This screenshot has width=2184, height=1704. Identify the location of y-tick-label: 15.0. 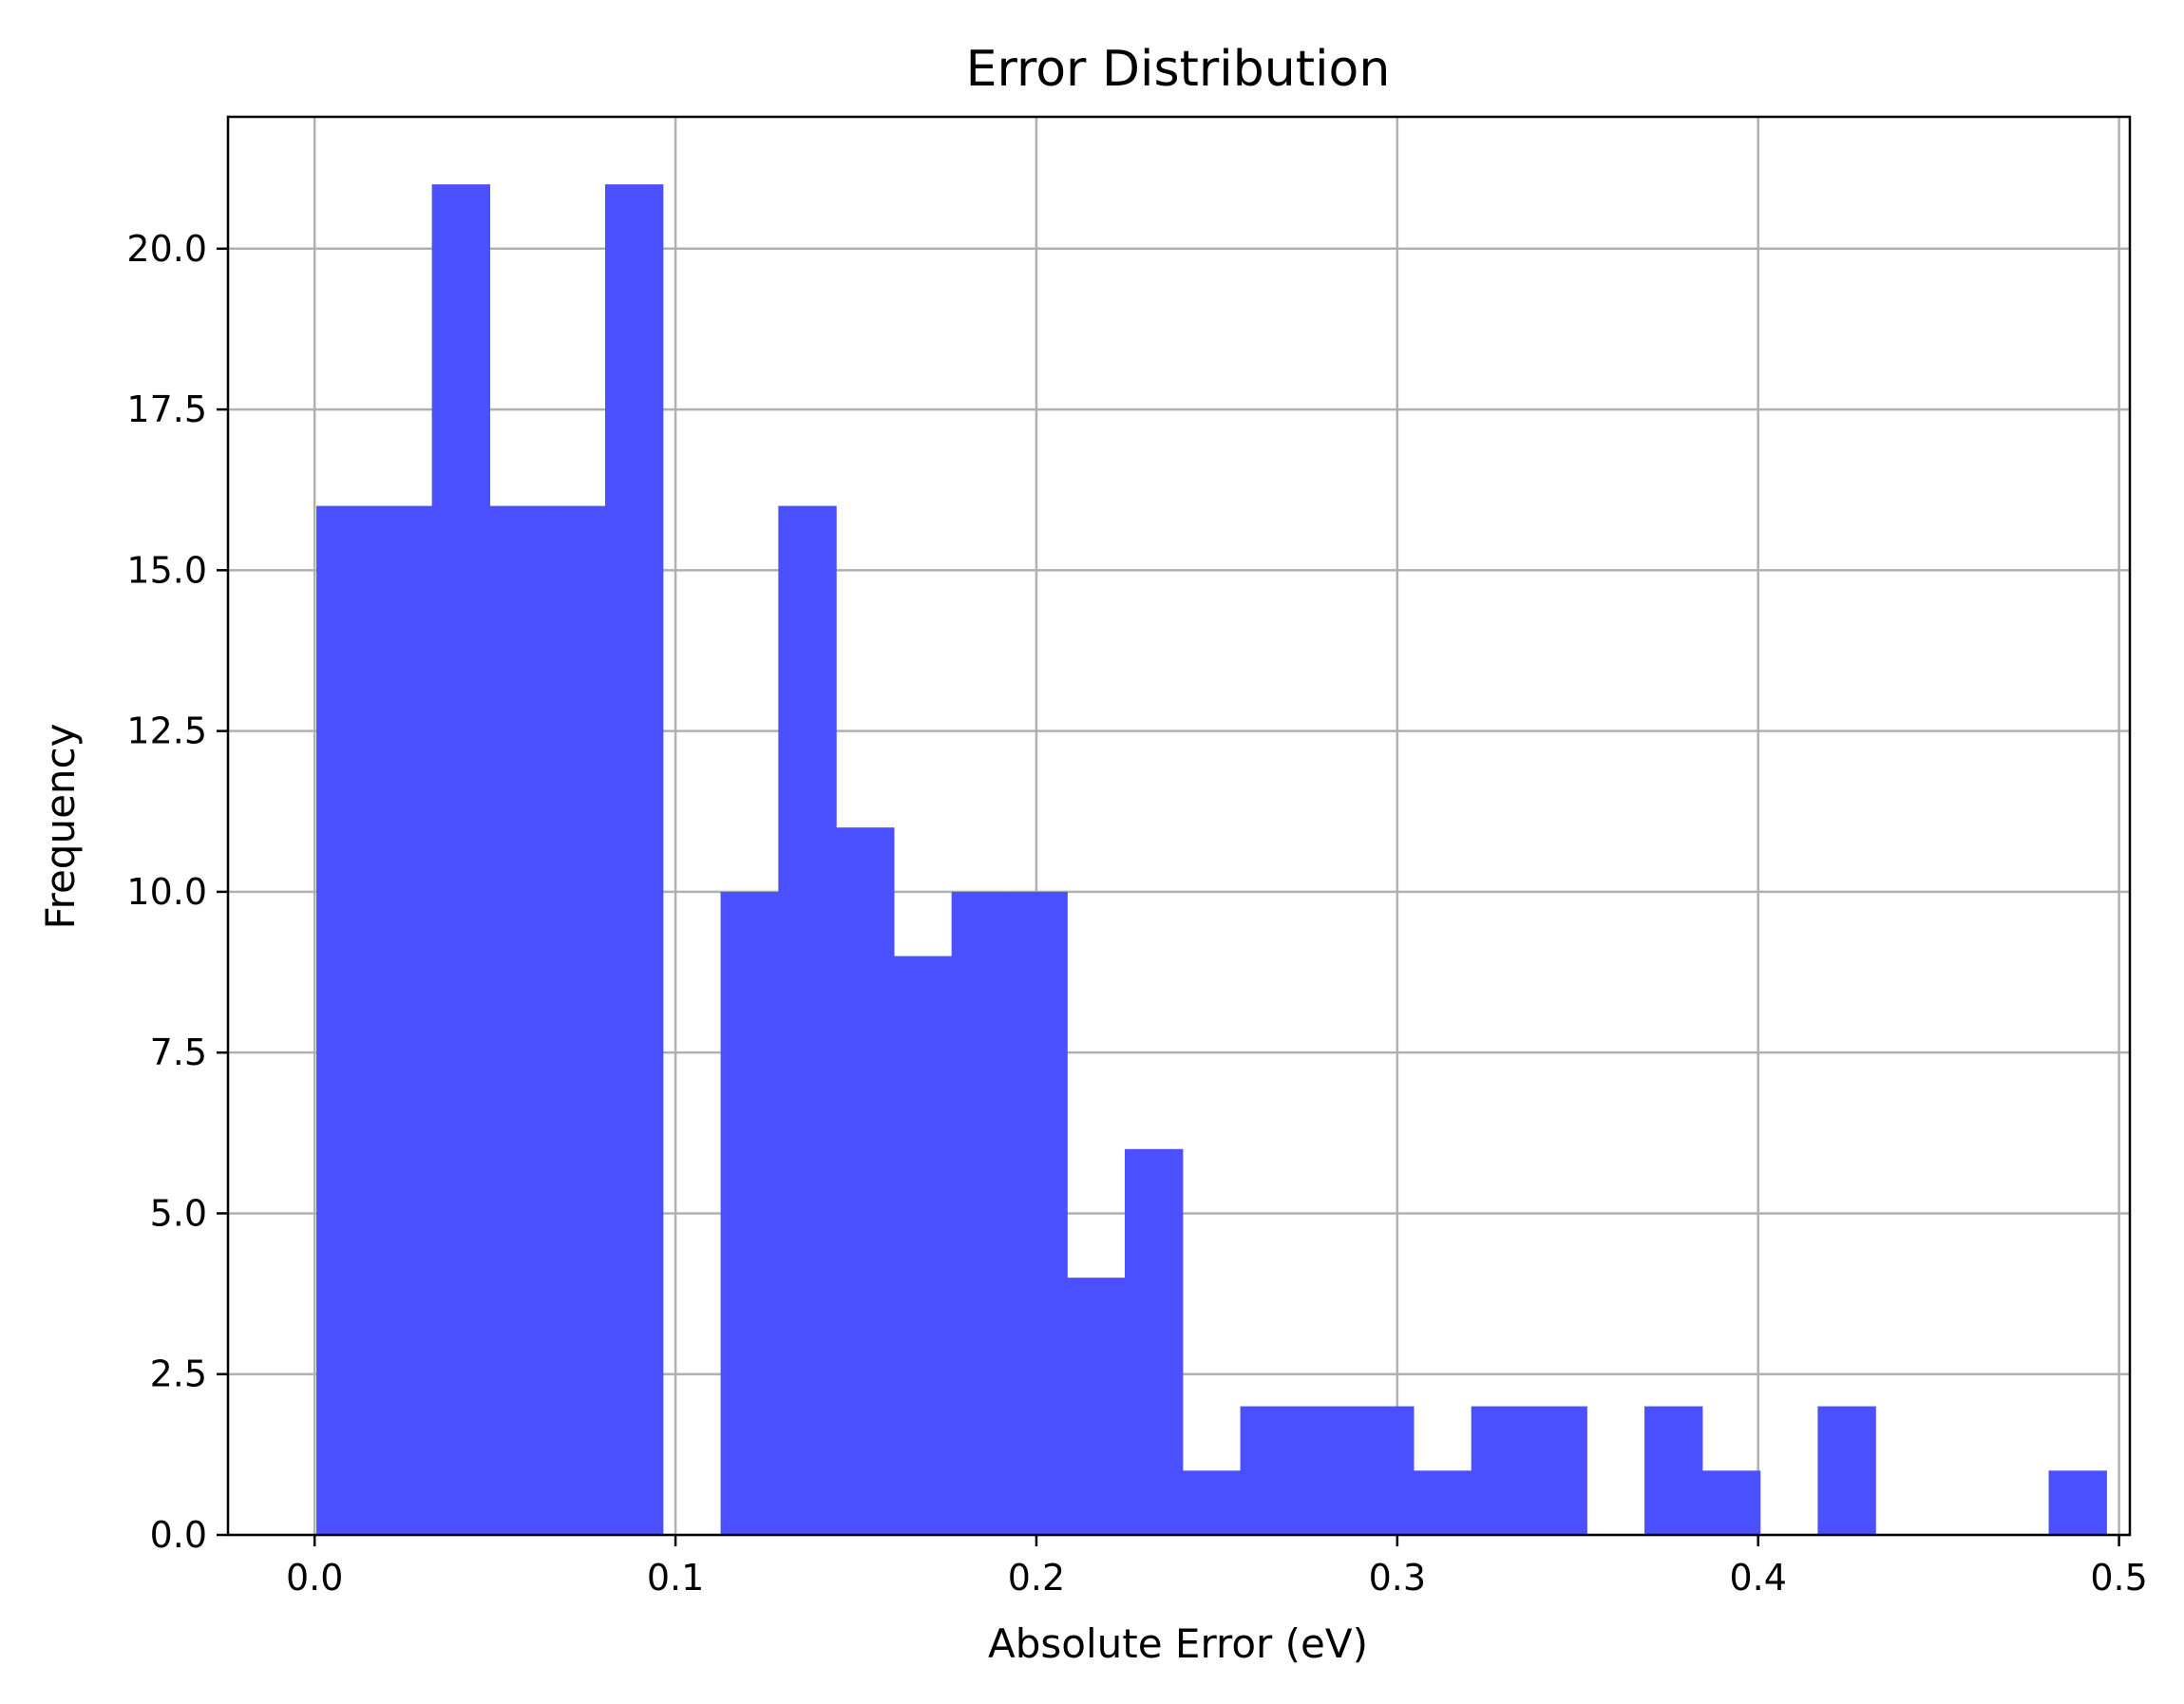
(166, 570).